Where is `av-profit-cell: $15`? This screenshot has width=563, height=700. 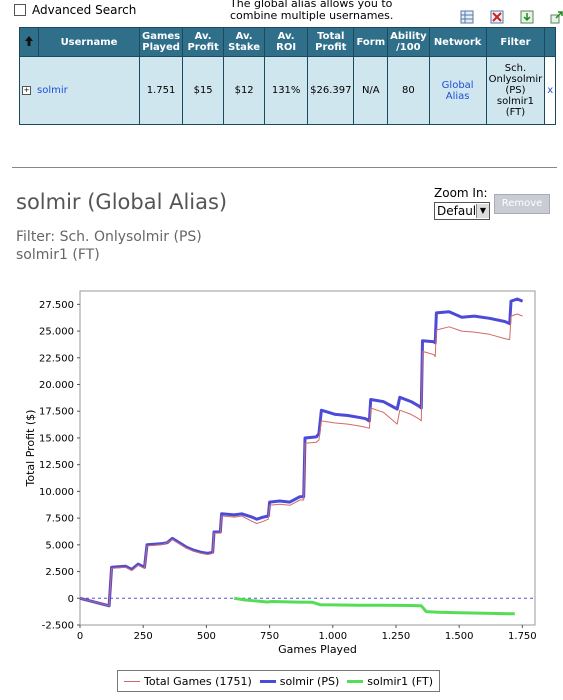 av-profit-cell: $15 is located at coordinates (203, 90).